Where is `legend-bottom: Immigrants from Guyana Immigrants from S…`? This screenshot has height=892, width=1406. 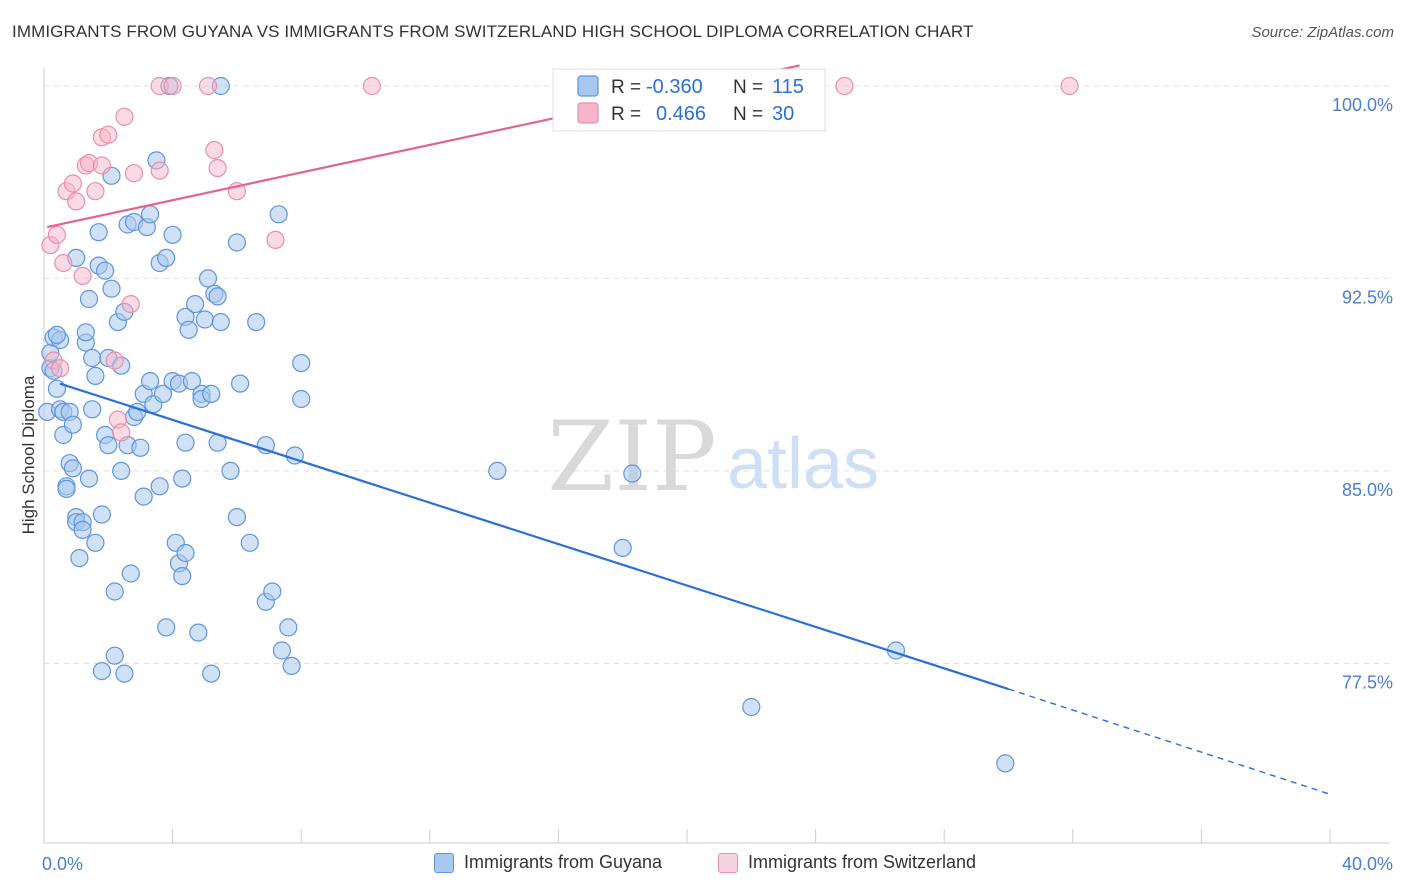
legend-bottom: Immigrants from Guyana Immigrants from S… is located at coordinates (703, 865).